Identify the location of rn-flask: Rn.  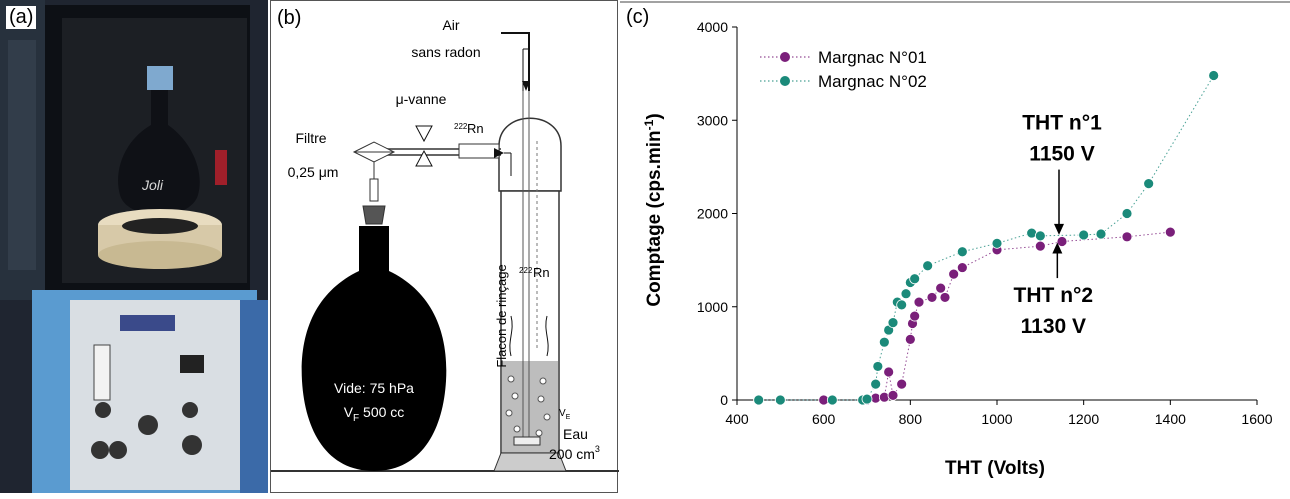
(541, 272).